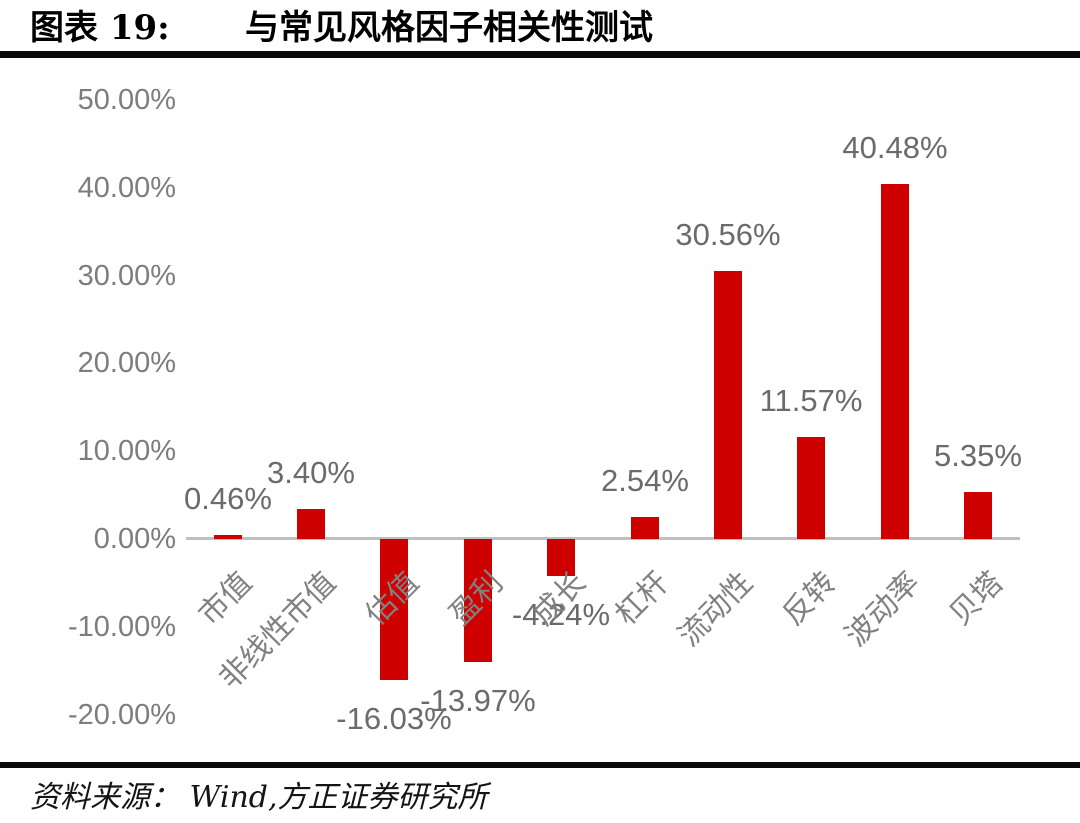  What do you see at coordinates (126, 188) in the screenshot?
I see `y-axis-tick-label: 40.00%` at bounding box center [126, 188].